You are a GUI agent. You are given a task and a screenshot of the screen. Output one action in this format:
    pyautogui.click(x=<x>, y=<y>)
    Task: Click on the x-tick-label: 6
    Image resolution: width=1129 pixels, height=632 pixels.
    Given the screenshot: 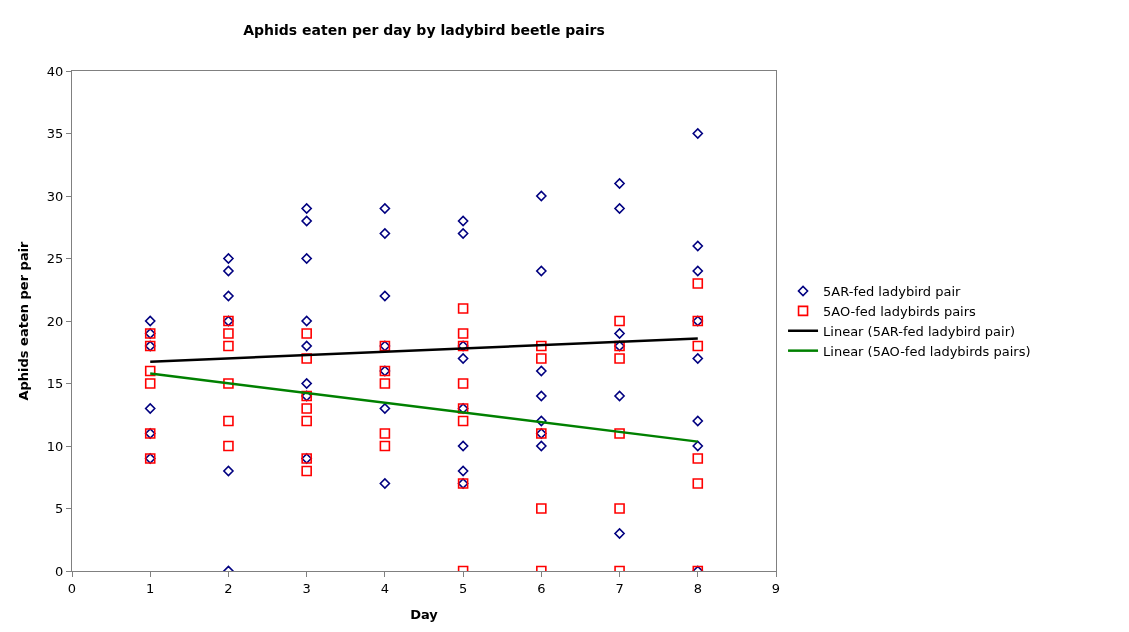 What is the action you would take?
    pyautogui.click(x=541, y=588)
    